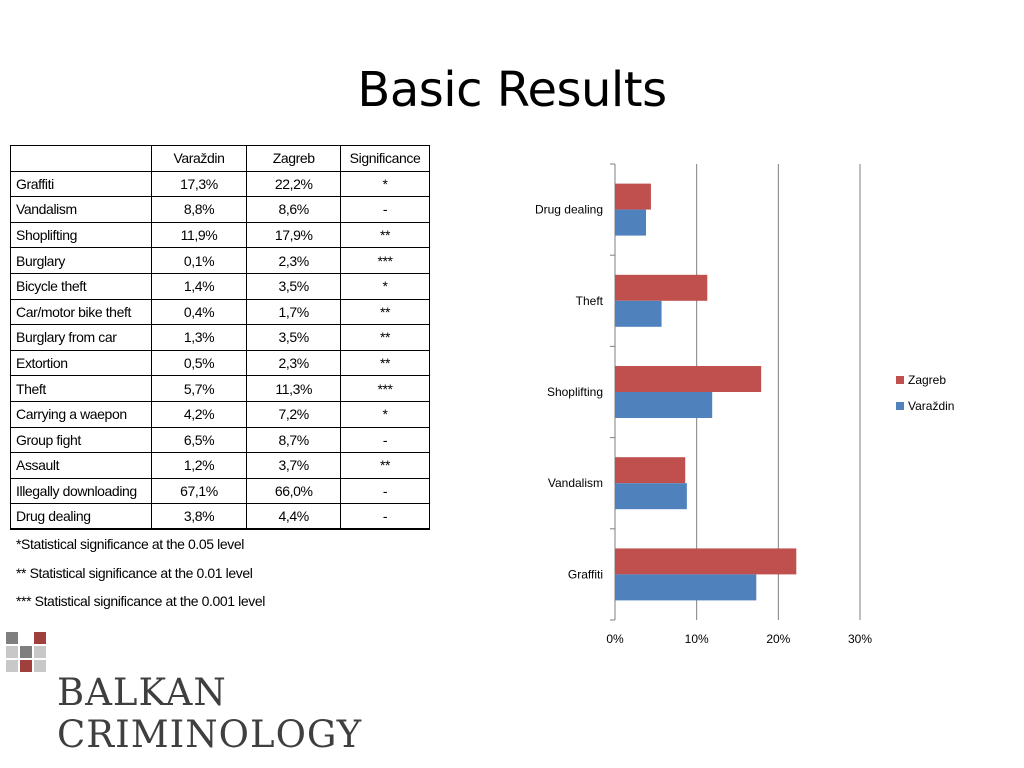 The width and height of the screenshot is (1024, 768). What do you see at coordinates (900, 380) in the screenshot?
I see `legend-swatch` at bounding box center [900, 380].